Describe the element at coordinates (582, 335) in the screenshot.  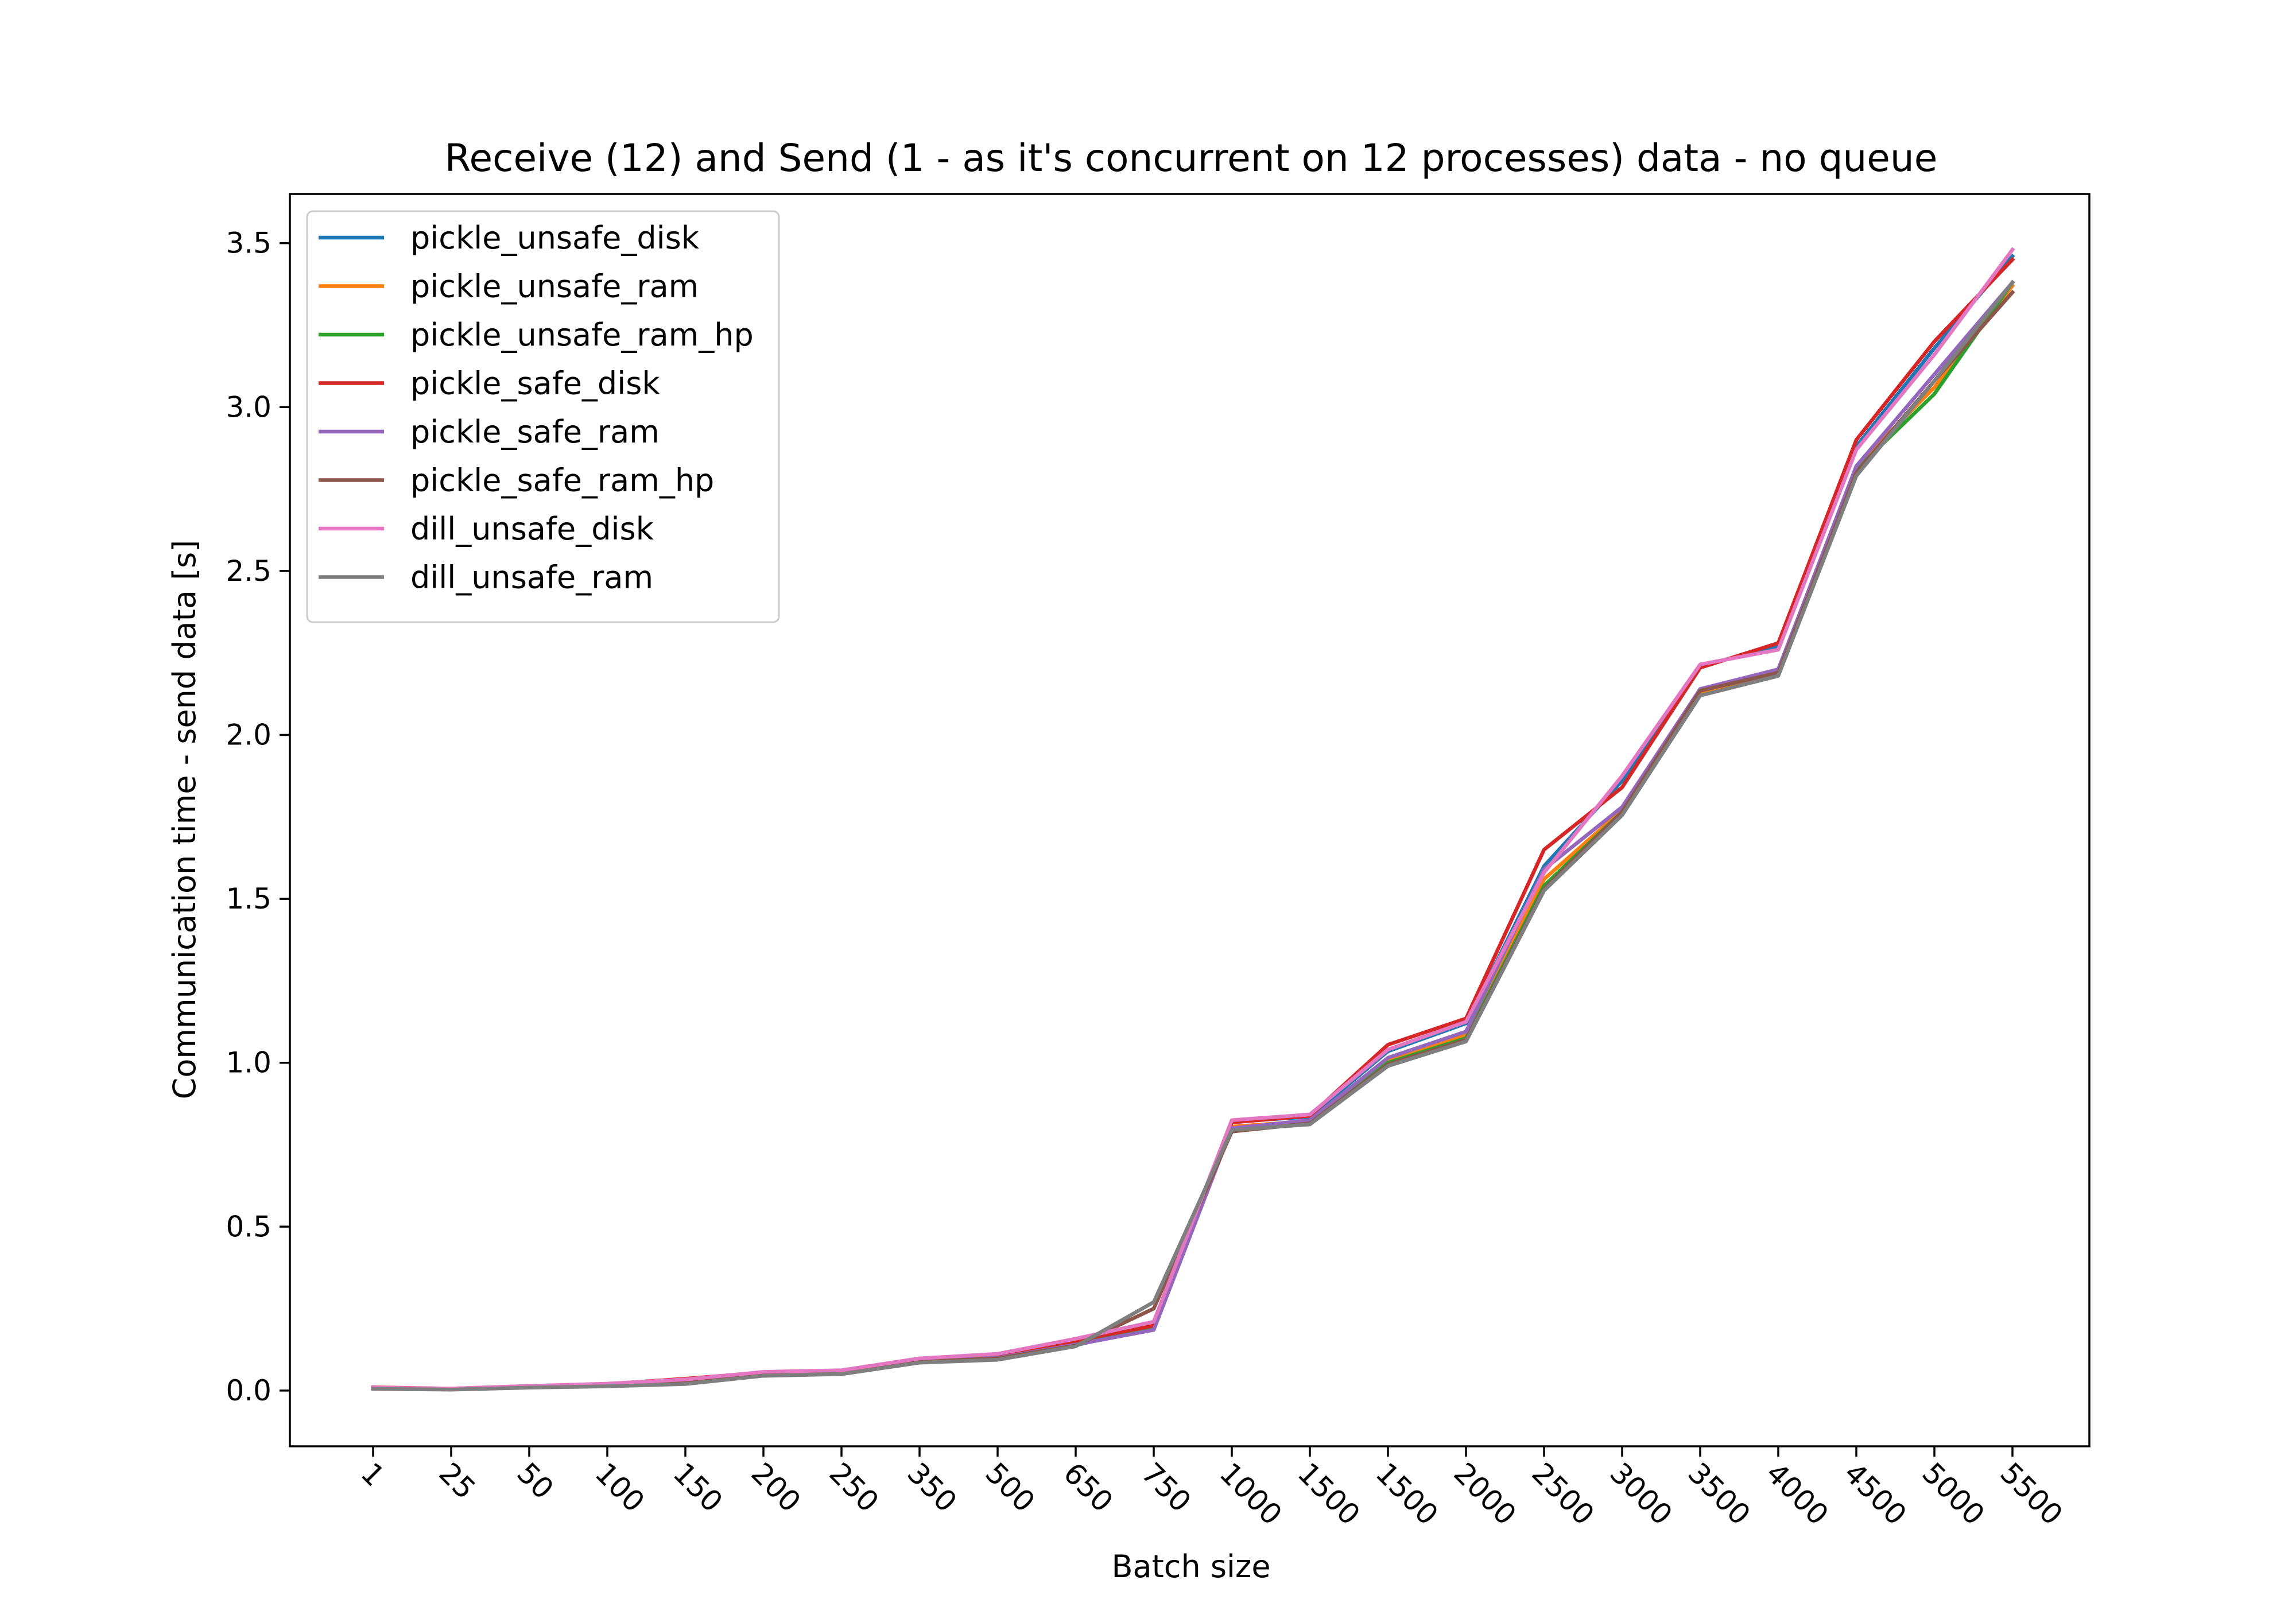
I see `legend-label-pickle_unsafe_ram_hp: pickle_unsafe_ram_hp` at that location.